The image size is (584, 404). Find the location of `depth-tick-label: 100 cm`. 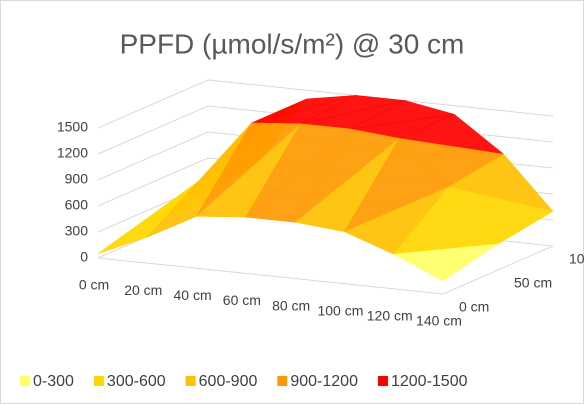

depth-tick-label: 100 cm is located at coordinates (576, 259).